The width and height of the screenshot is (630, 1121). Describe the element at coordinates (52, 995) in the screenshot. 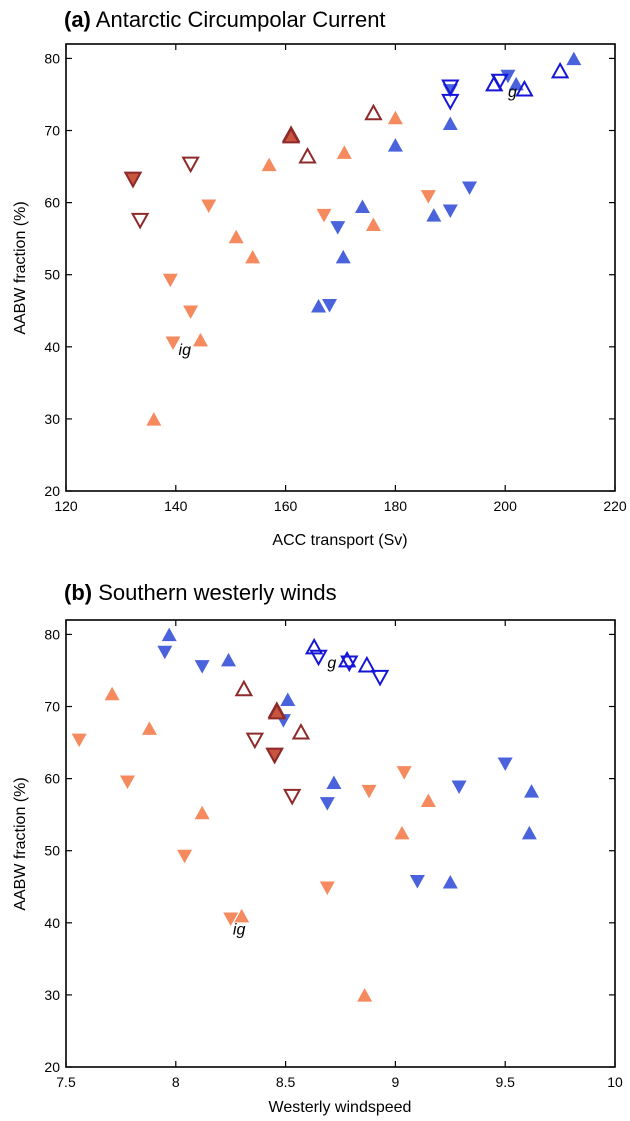

I see `panel-b-y-tick-label: 30` at that location.